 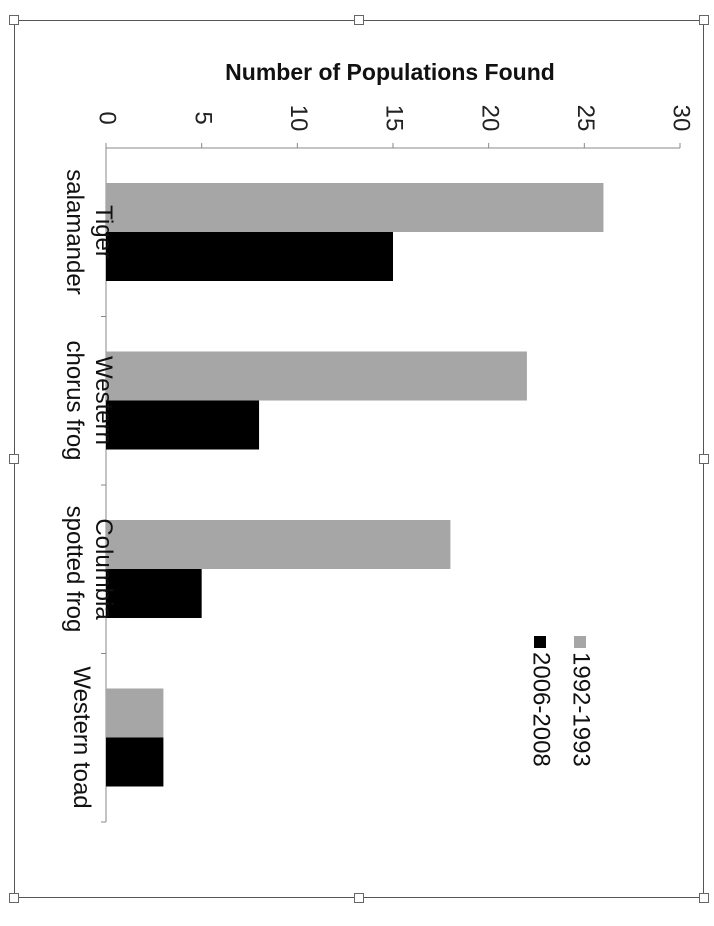 I want to click on value-tick-label: 30, so click(x=681, y=118).